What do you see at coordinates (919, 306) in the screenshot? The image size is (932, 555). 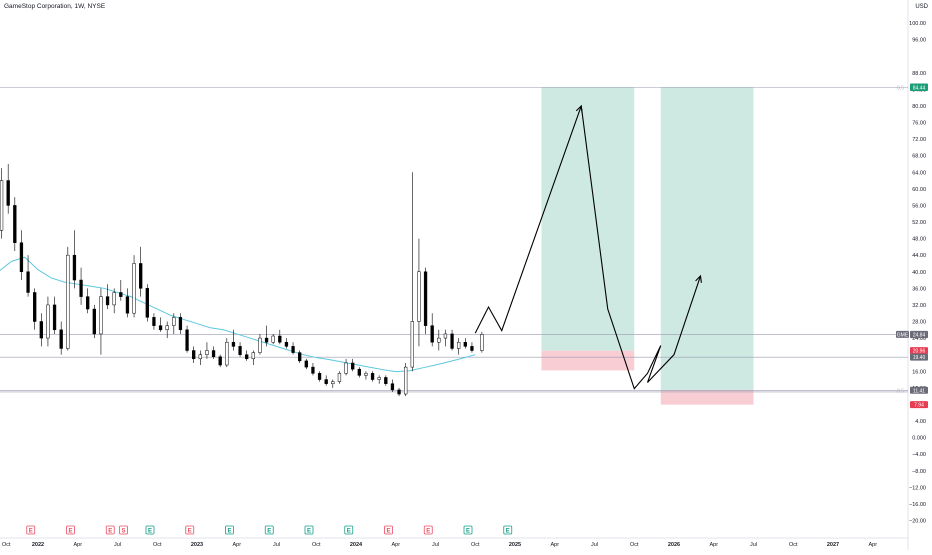 I see `y-tick-label: 32.00` at bounding box center [919, 306].